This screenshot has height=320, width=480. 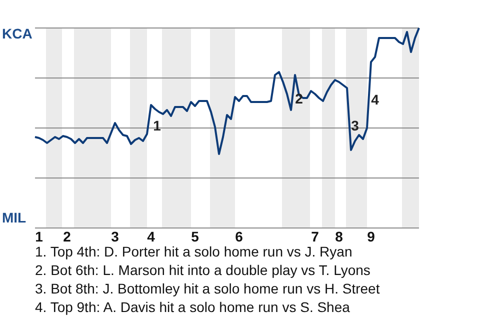 I want to click on x-tick-label: 1, so click(x=39, y=236).